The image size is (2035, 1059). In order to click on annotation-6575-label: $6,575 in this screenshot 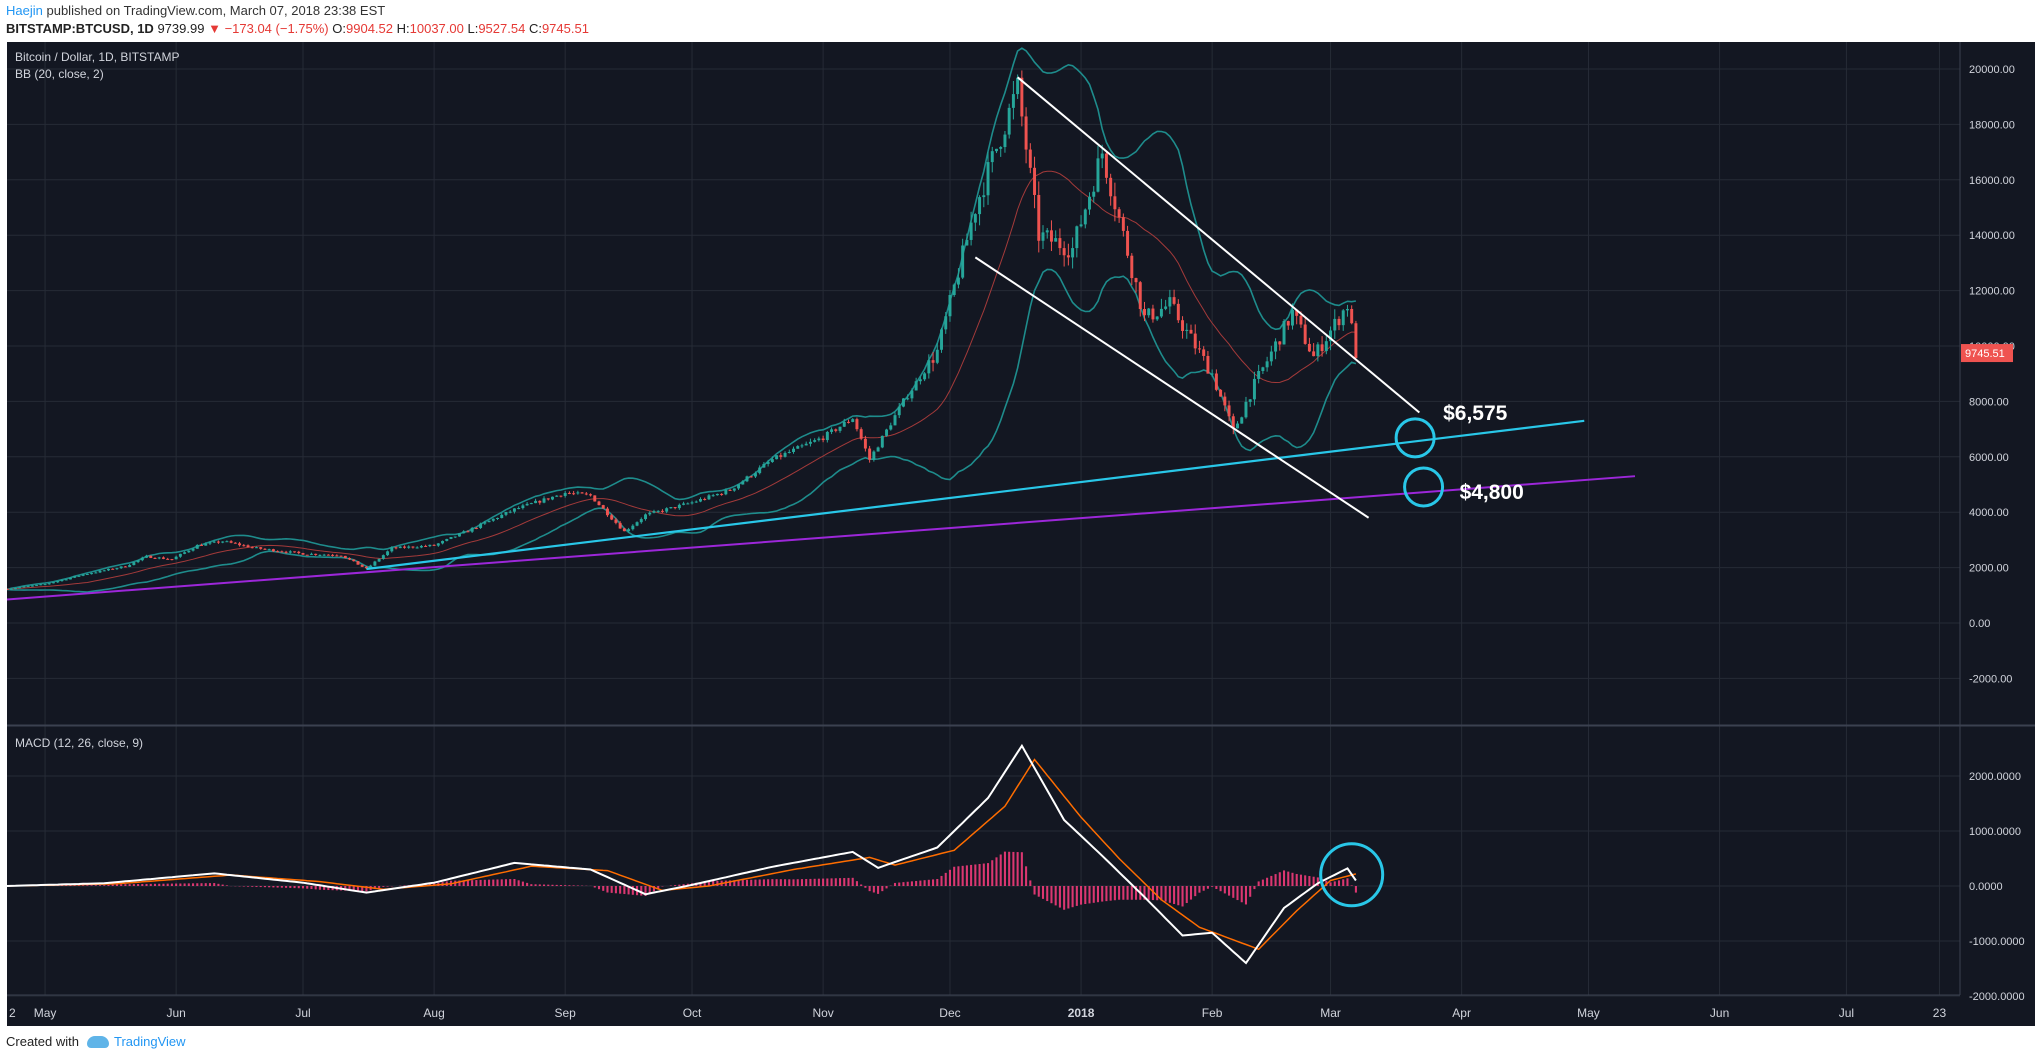, I will do `click(1475, 413)`.